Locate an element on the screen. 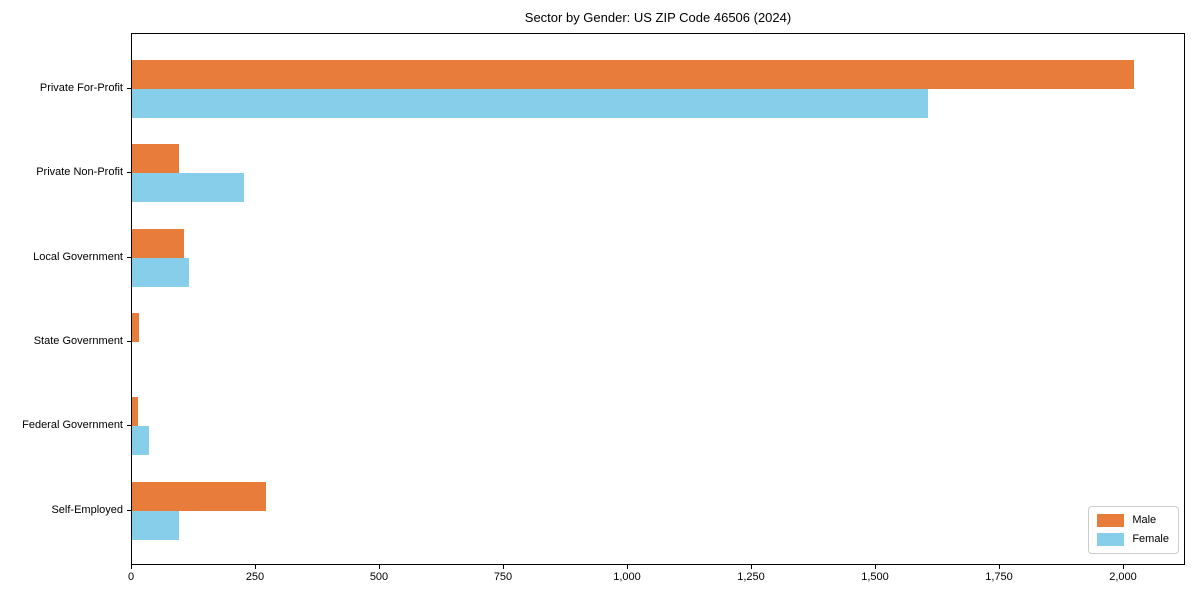 The height and width of the screenshot is (600, 1200). y-axis-label: Local Government is located at coordinates (78, 256).